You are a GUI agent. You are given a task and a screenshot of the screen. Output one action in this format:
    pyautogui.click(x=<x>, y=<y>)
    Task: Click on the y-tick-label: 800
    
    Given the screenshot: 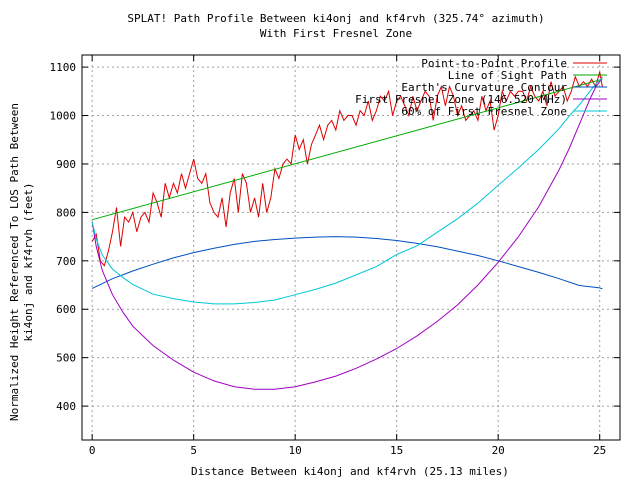 What is the action you would take?
    pyautogui.click(x=66, y=212)
    